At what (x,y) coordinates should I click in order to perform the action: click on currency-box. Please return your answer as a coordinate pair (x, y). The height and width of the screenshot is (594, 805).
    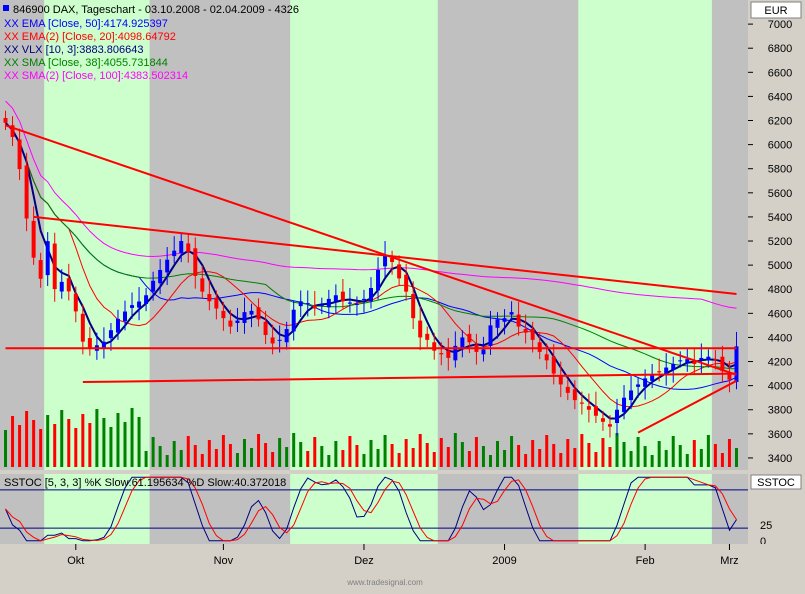
    Looking at the image, I should click on (776, 10).